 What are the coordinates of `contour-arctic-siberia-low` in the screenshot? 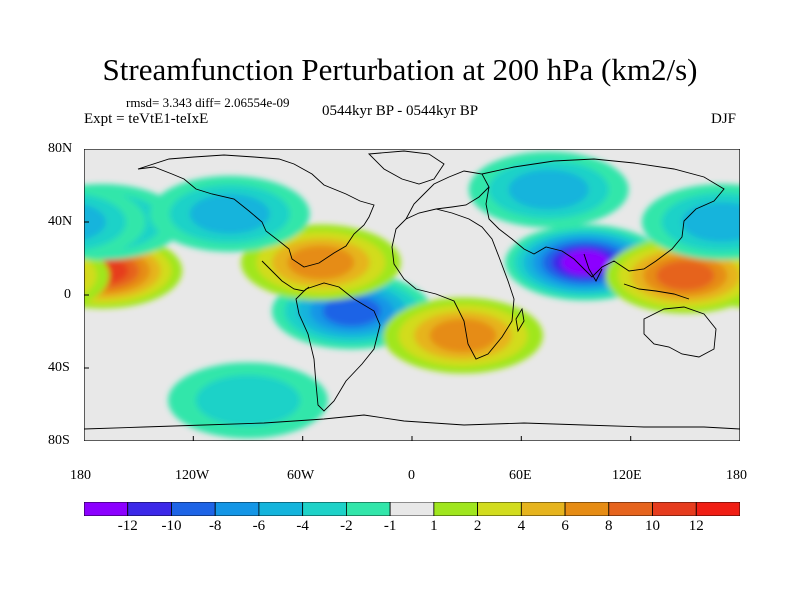 It's located at (548, 189).